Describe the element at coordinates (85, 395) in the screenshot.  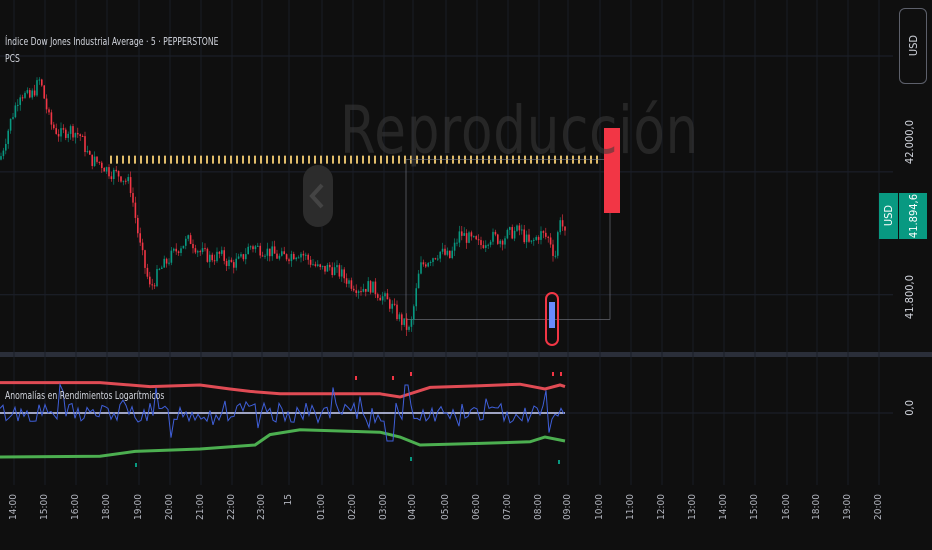
I see `indicator-title: Anomalías en Rendimientos Logarítmicos` at that location.